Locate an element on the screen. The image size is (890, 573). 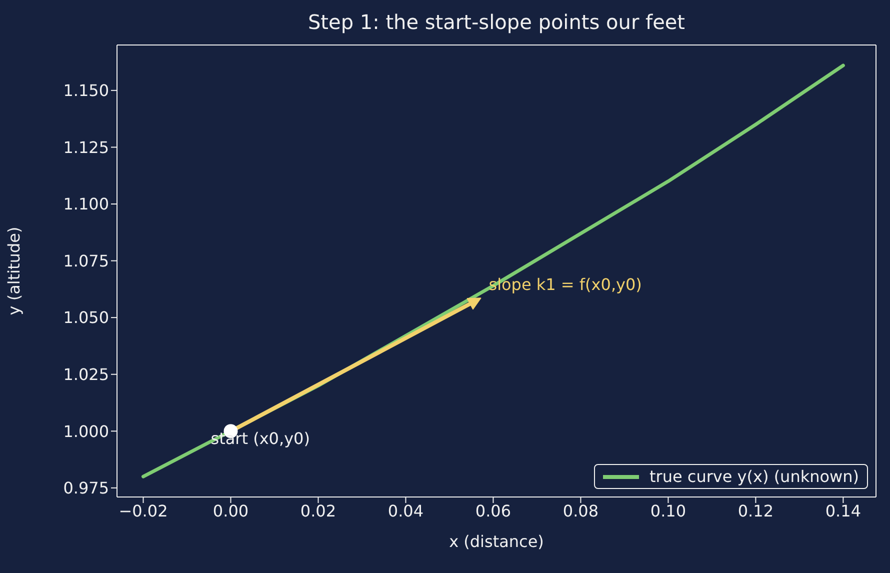
x-axis-title: x (distance) is located at coordinates (496, 541).